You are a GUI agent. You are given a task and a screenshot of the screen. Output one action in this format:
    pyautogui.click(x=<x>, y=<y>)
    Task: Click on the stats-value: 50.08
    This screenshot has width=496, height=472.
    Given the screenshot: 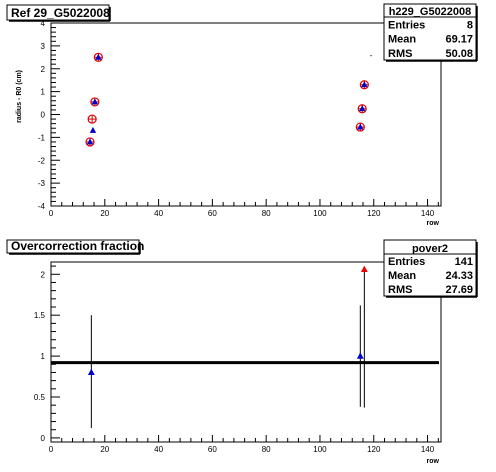 What is the action you would take?
    pyautogui.click(x=459, y=54)
    